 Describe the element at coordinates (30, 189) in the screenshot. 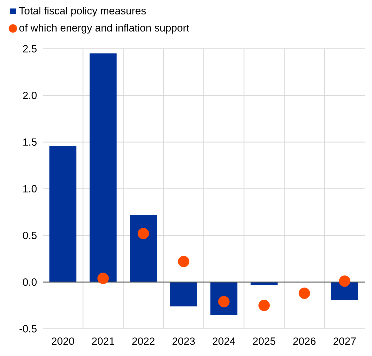

I see `y-tick-label: 1.0` at that location.